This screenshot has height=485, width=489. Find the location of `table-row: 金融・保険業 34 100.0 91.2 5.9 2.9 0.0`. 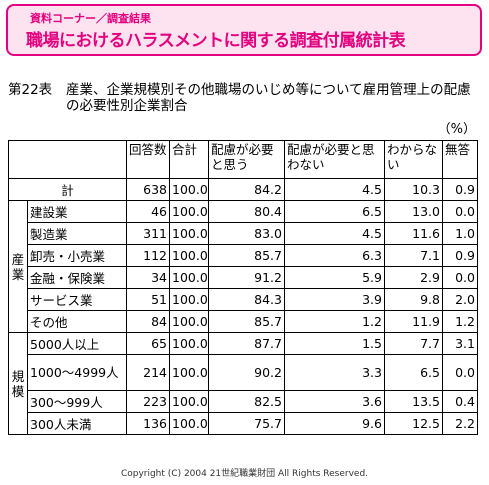

table-row: 金融・保険業 34 100.0 91.2 5.9 2.9 0.0 is located at coordinates (243, 277).